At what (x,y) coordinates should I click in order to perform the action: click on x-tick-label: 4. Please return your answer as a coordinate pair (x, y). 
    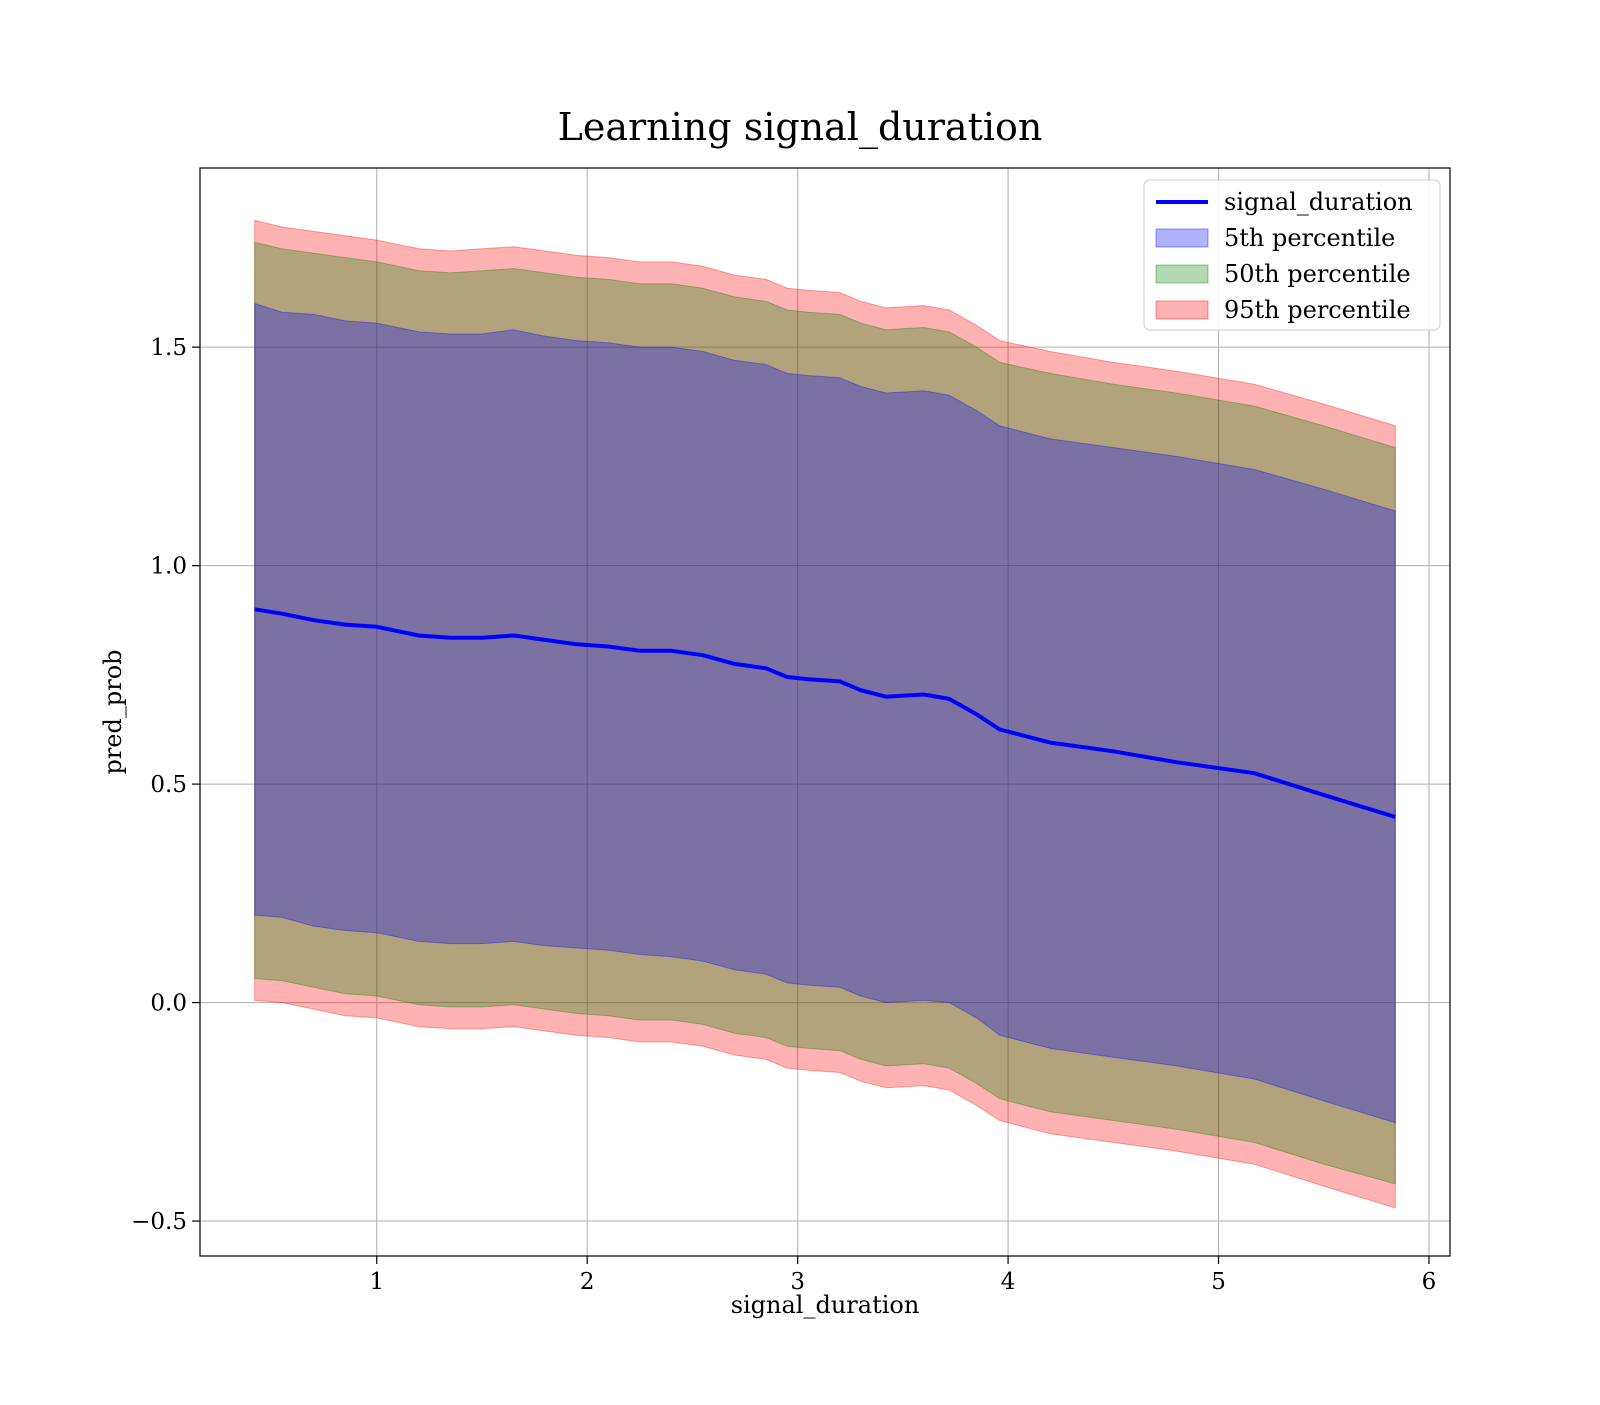
    Looking at the image, I should click on (1008, 1282).